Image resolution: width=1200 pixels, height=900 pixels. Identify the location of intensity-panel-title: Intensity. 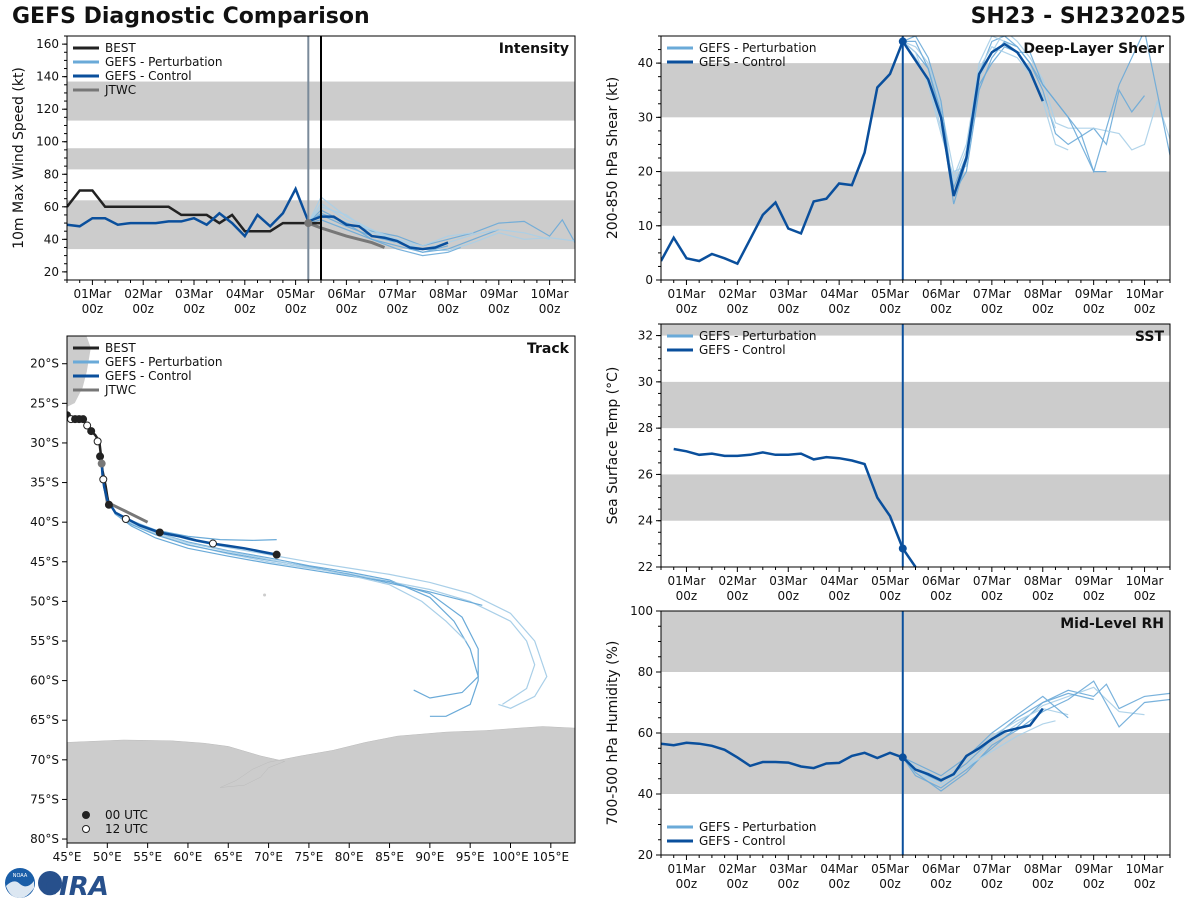
(534, 49).